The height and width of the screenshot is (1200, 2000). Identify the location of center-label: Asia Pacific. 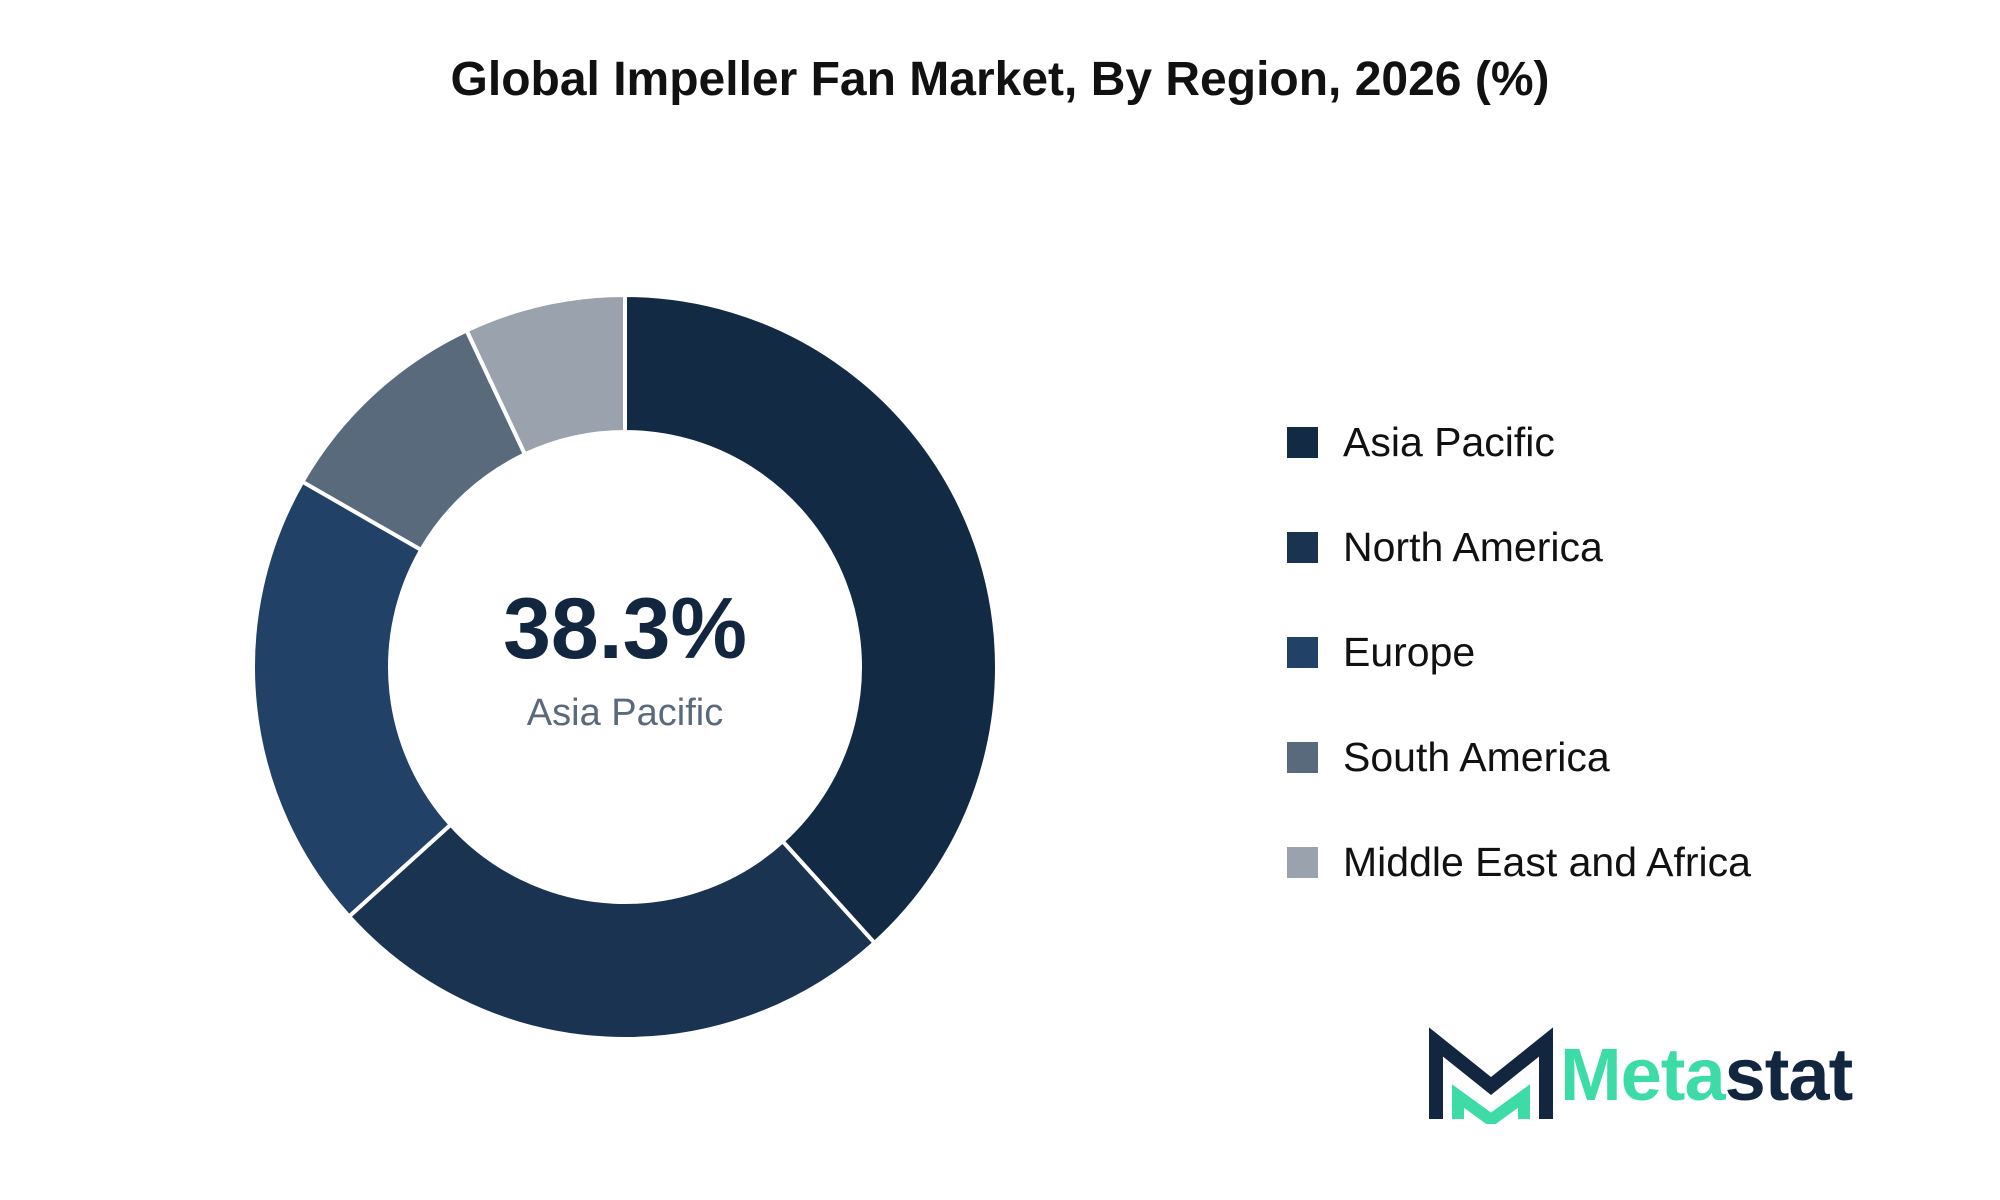
(625, 713).